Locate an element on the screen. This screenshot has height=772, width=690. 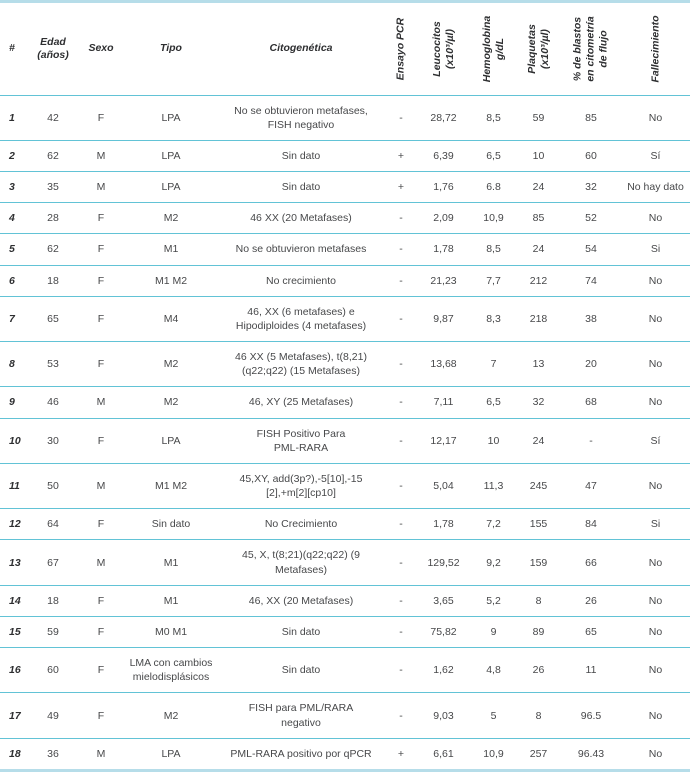
column-header-label: % de blastos en citometría de flujo is located at coordinates (590, 49).